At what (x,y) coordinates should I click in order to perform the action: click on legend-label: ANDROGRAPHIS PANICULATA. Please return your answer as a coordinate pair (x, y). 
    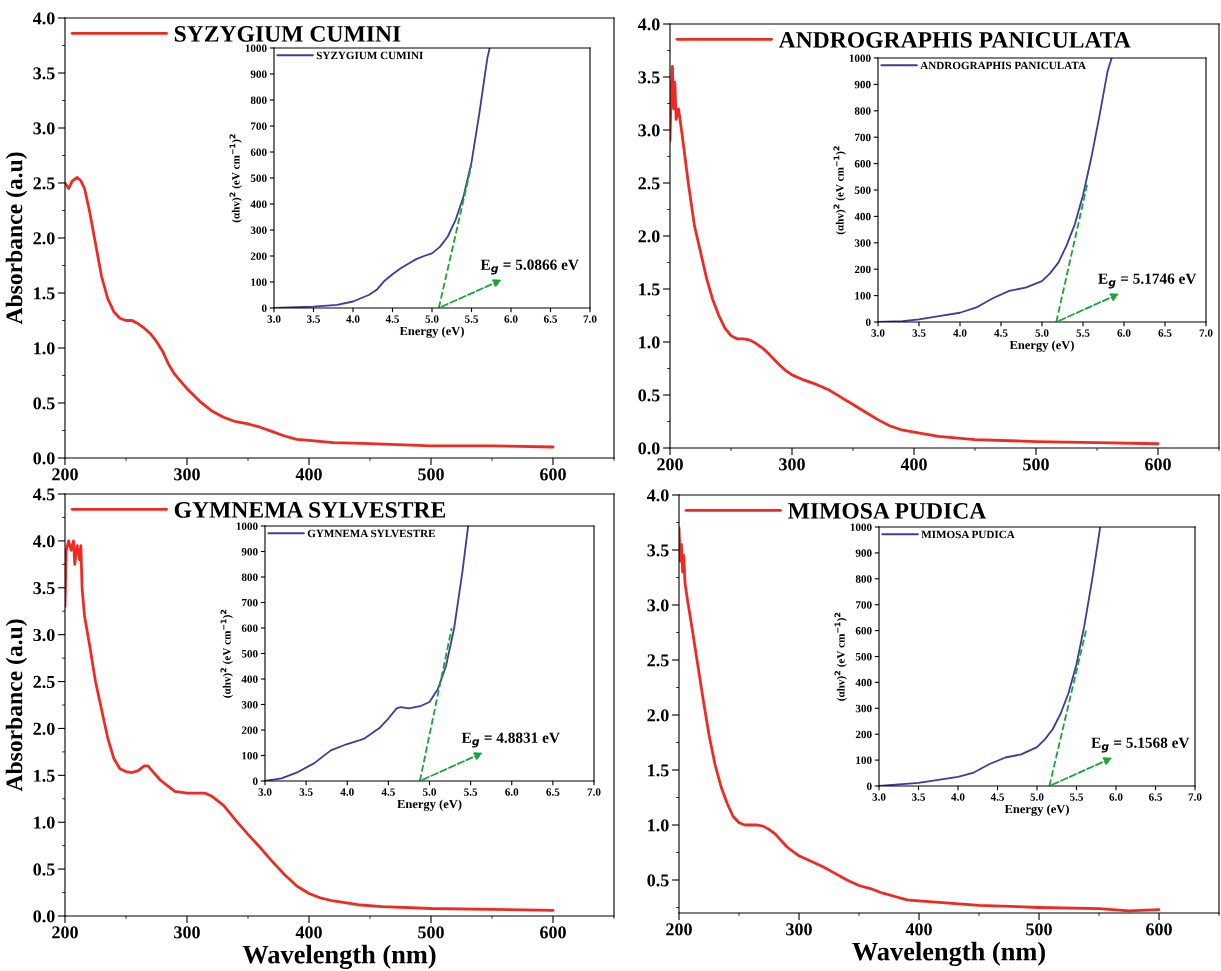
    Looking at the image, I should click on (954, 39).